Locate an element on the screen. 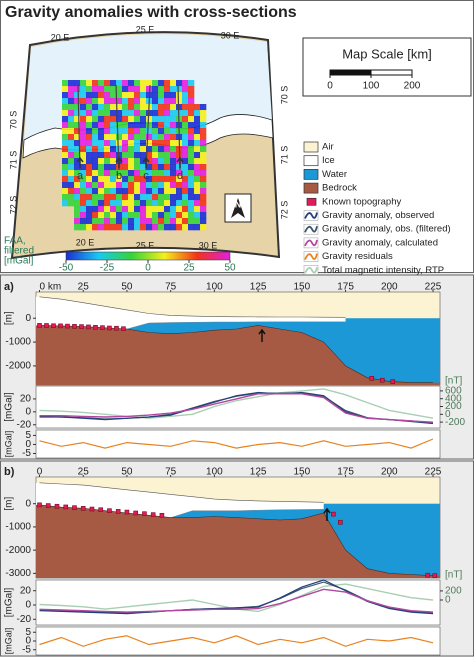 The image size is (474, 662). ice-surface is located at coordinates (192, 307).